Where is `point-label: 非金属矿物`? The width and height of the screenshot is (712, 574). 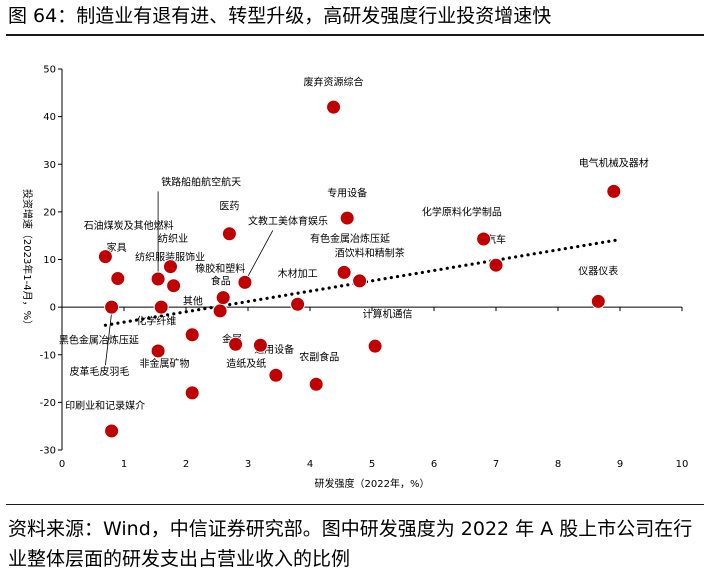
point-label: 非金属矿物 is located at coordinates (165, 363).